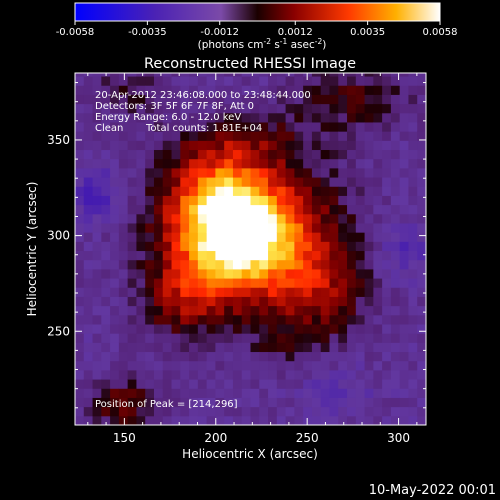 Image resolution: width=500 pixels, height=500 pixels. What do you see at coordinates (215, 438) in the screenshot?
I see `x-tick-label: 200` at bounding box center [215, 438].